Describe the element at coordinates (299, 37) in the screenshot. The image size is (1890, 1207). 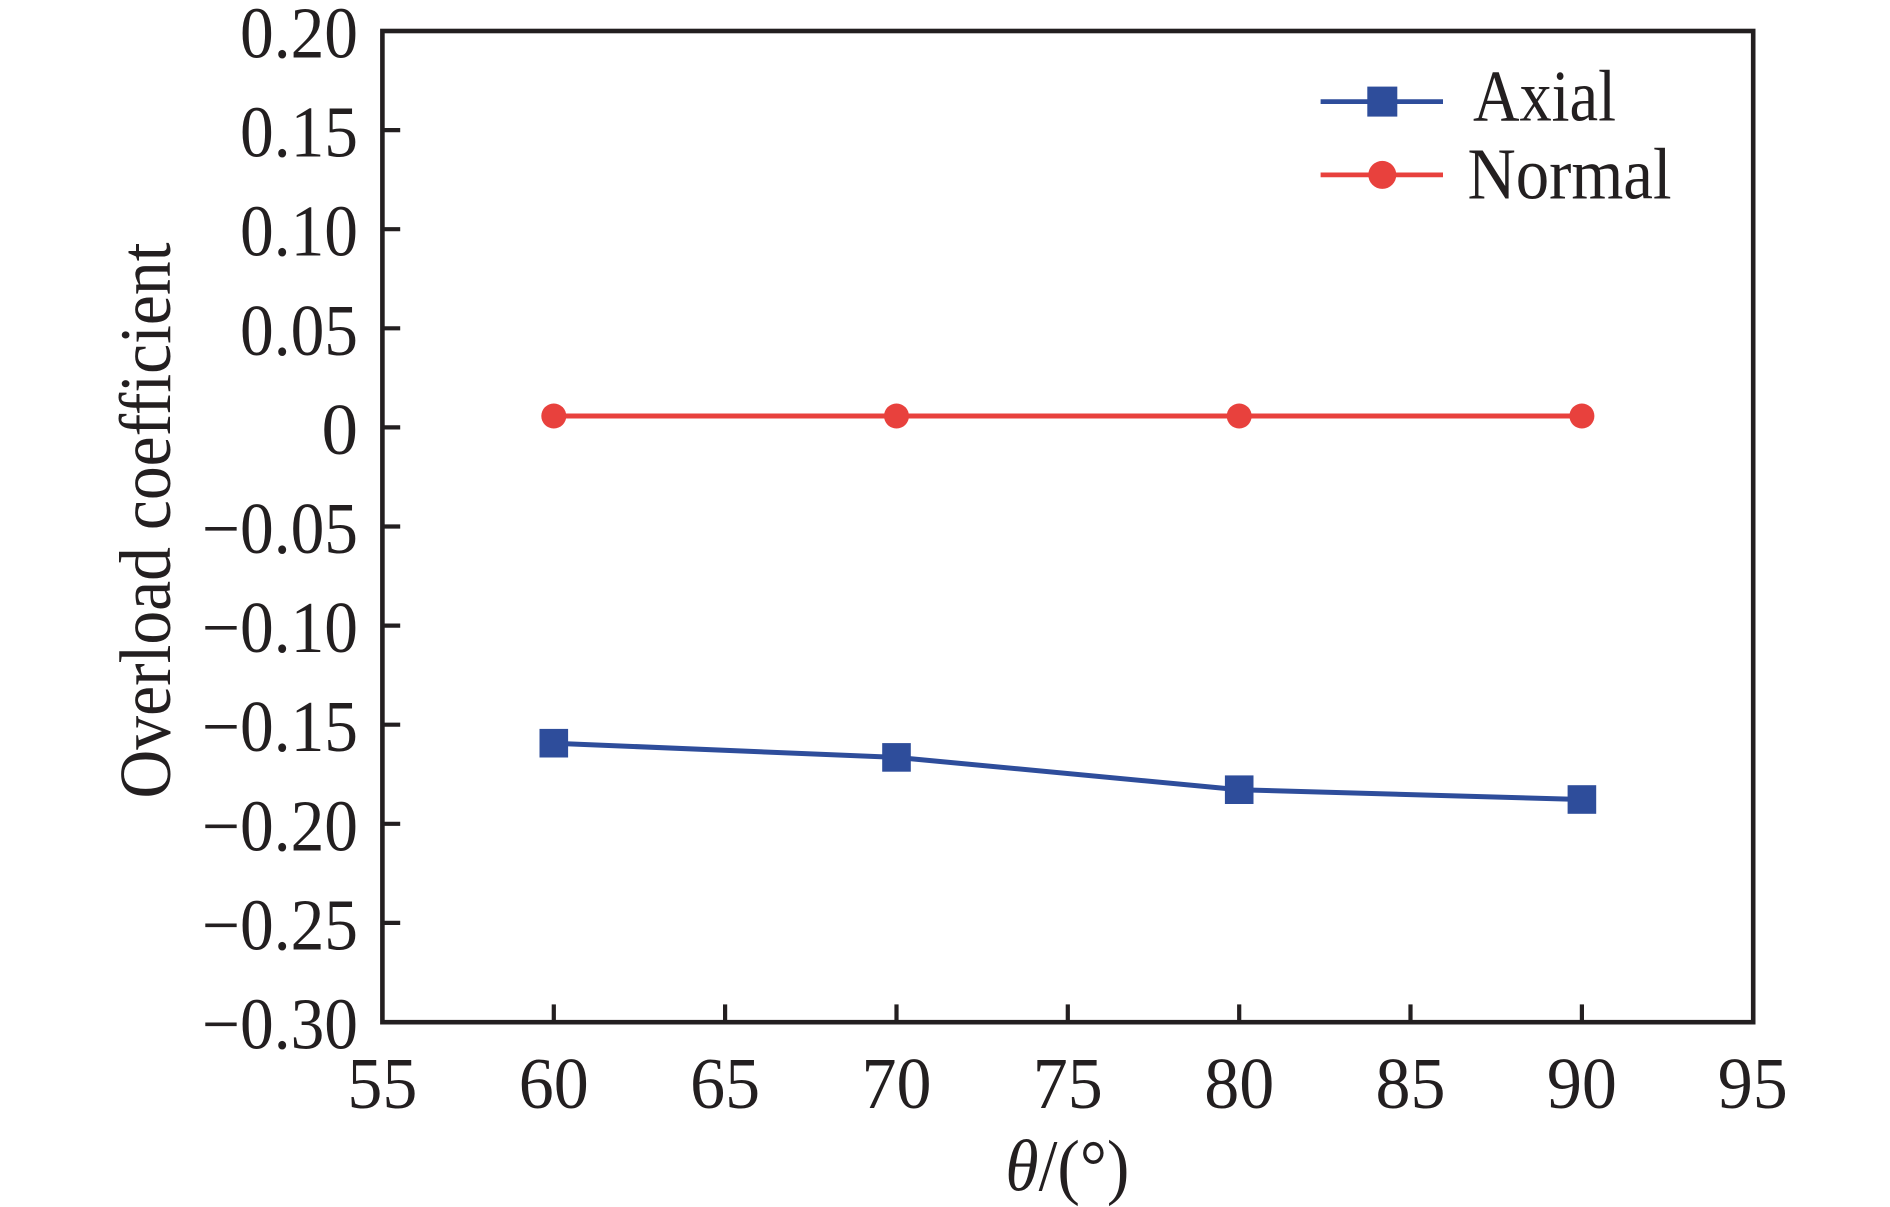
I see `svg-text: 0.20` at that location.